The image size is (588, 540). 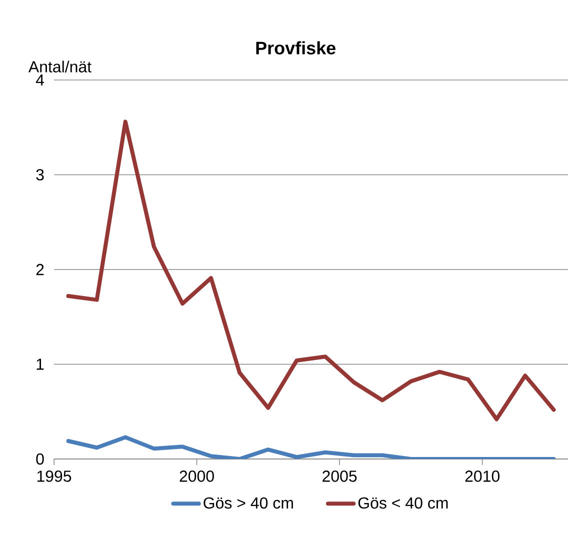 I want to click on x-tick-label: 2010, so click(x=482, y=476).